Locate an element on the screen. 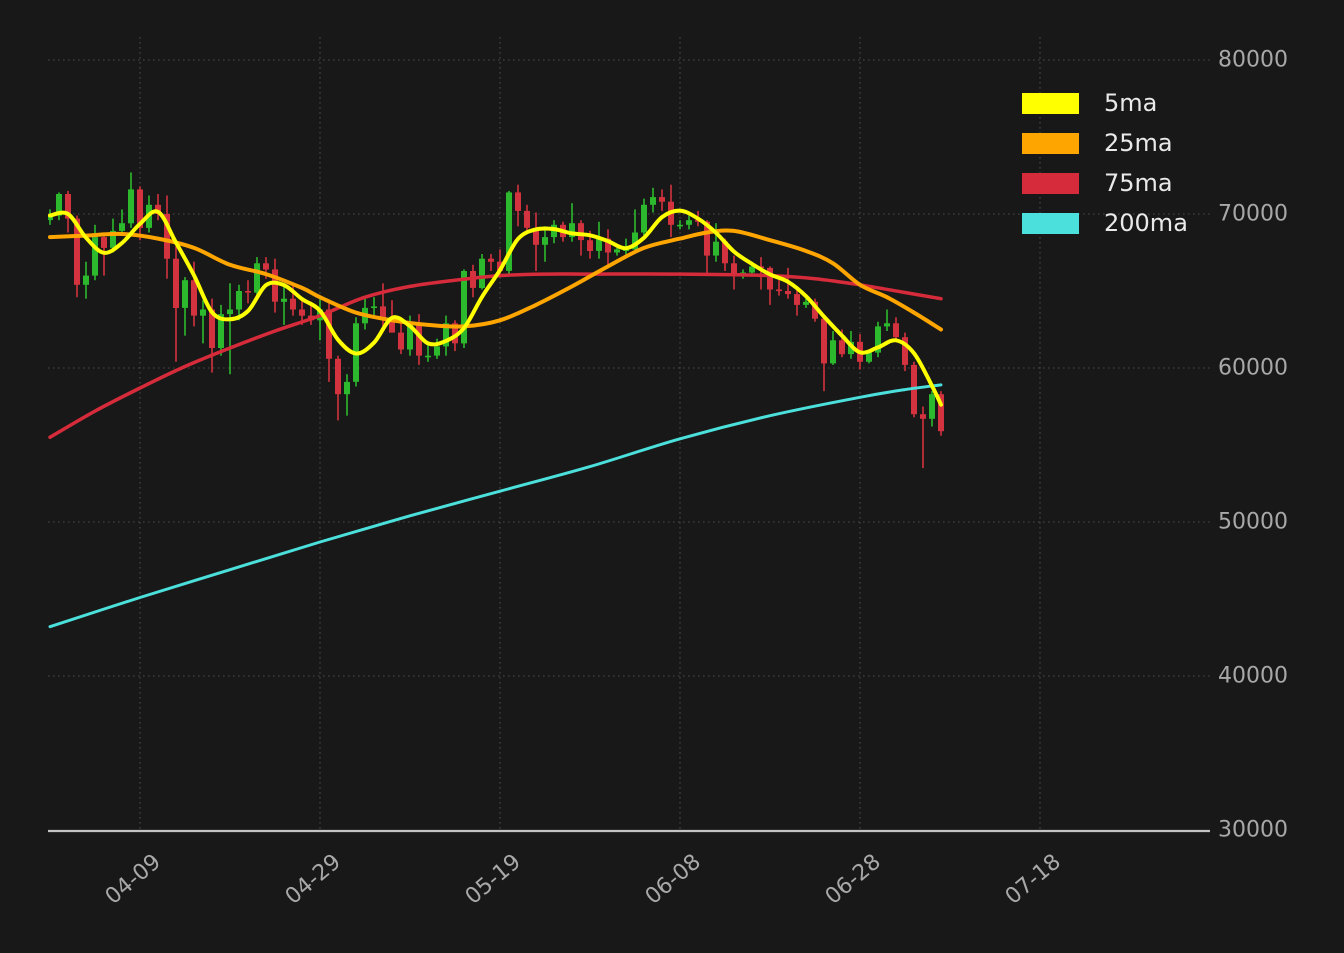  y-tick-label: 70000 is located at coordinates (1253, 214).